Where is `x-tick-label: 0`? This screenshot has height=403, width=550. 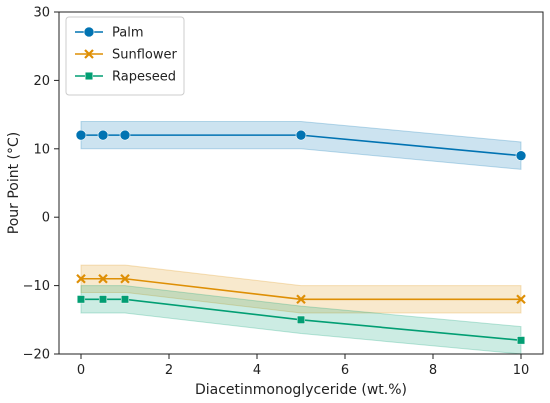
x-tick-label: 0 is located at coordinates (81, 370).